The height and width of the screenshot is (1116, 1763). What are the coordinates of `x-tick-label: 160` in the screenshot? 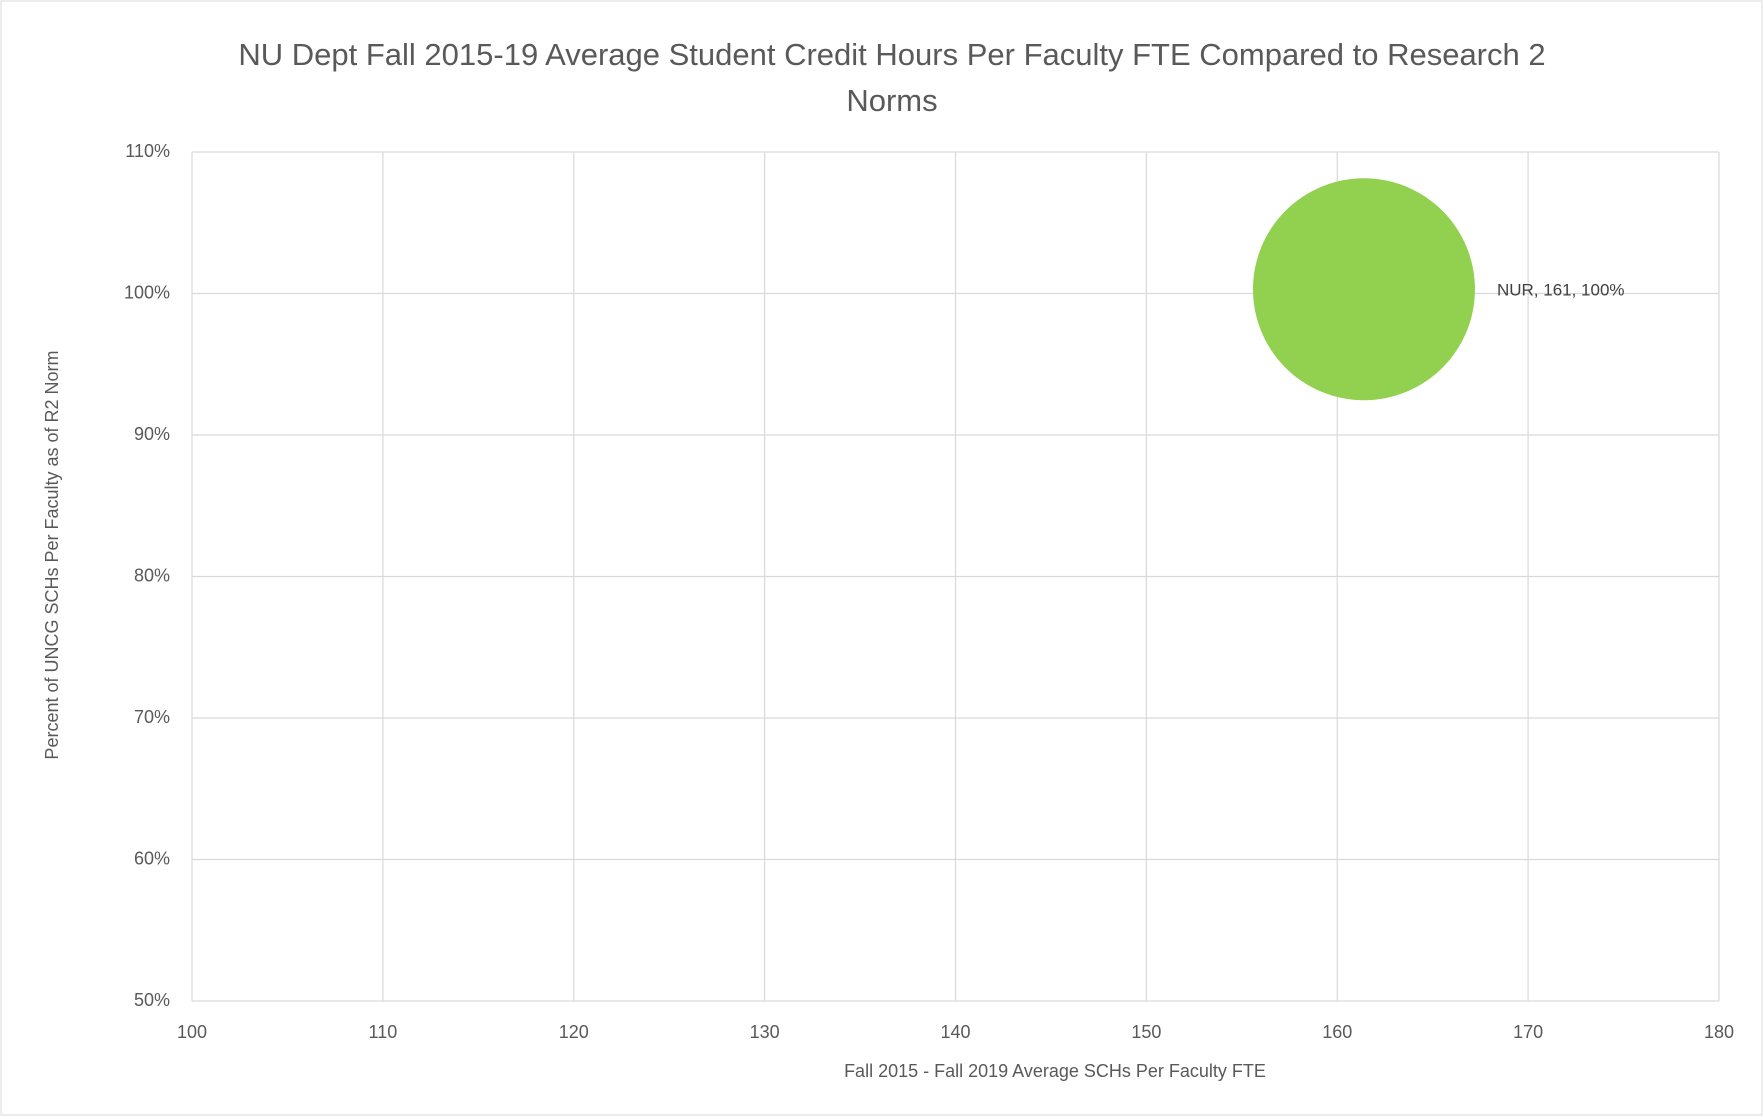 It's located at (1337, 1032).